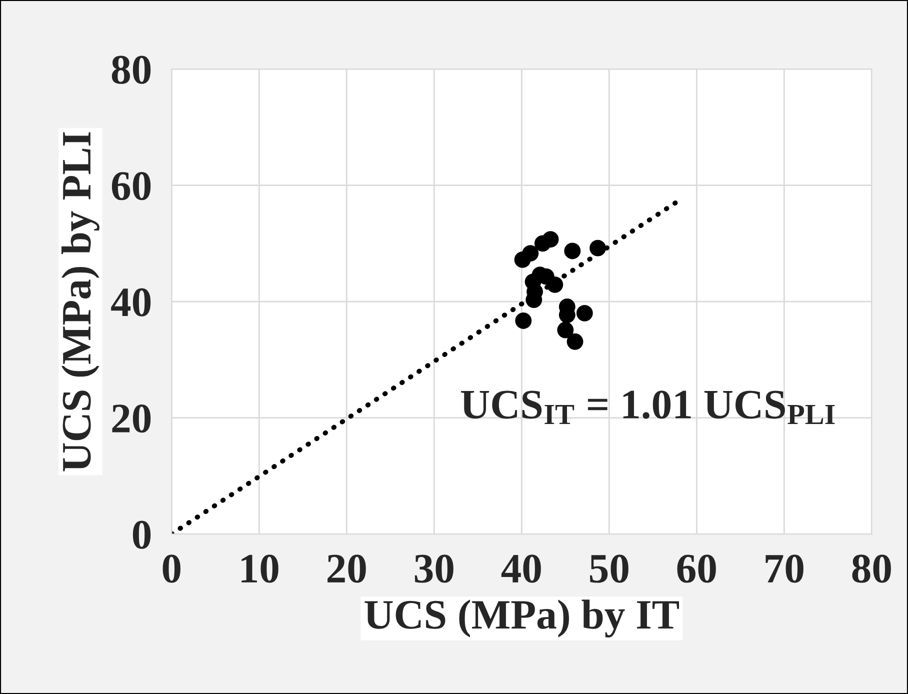 This screenshot has width=908, height=694. I want to click on y-axis-title: UCS (MPa) by PLI, so click(80, 302).